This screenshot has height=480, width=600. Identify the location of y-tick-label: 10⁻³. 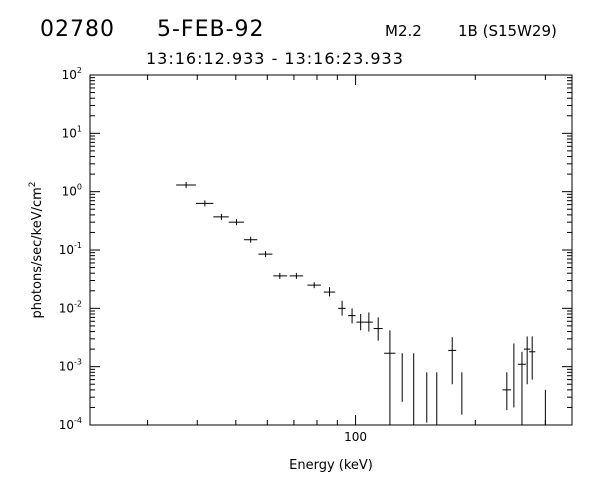
(70, 366).